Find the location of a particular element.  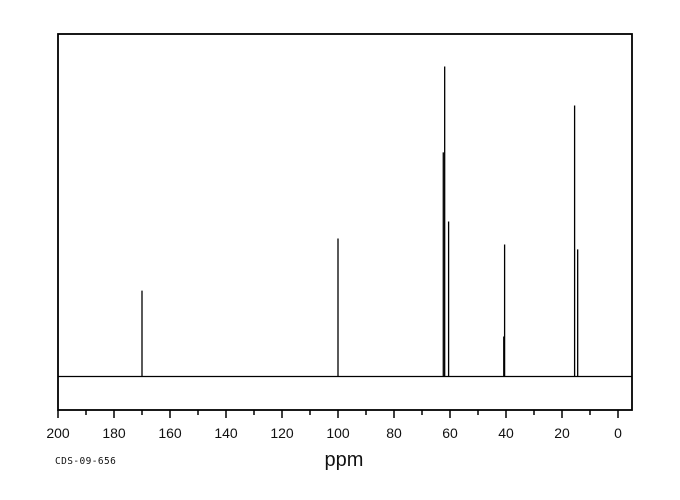

x-tick-label: 200 is located at coordinates (58, 433).